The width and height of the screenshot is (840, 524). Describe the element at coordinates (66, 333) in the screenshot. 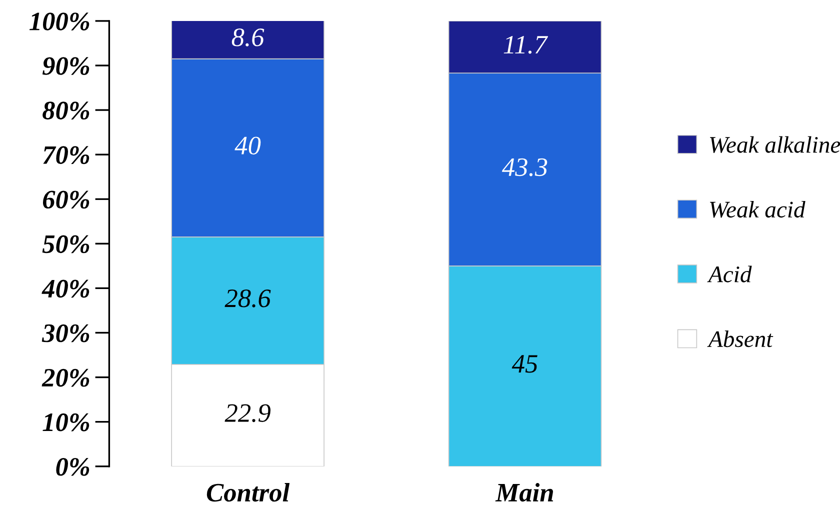

I see `y-tick-label: 30%` at that location.